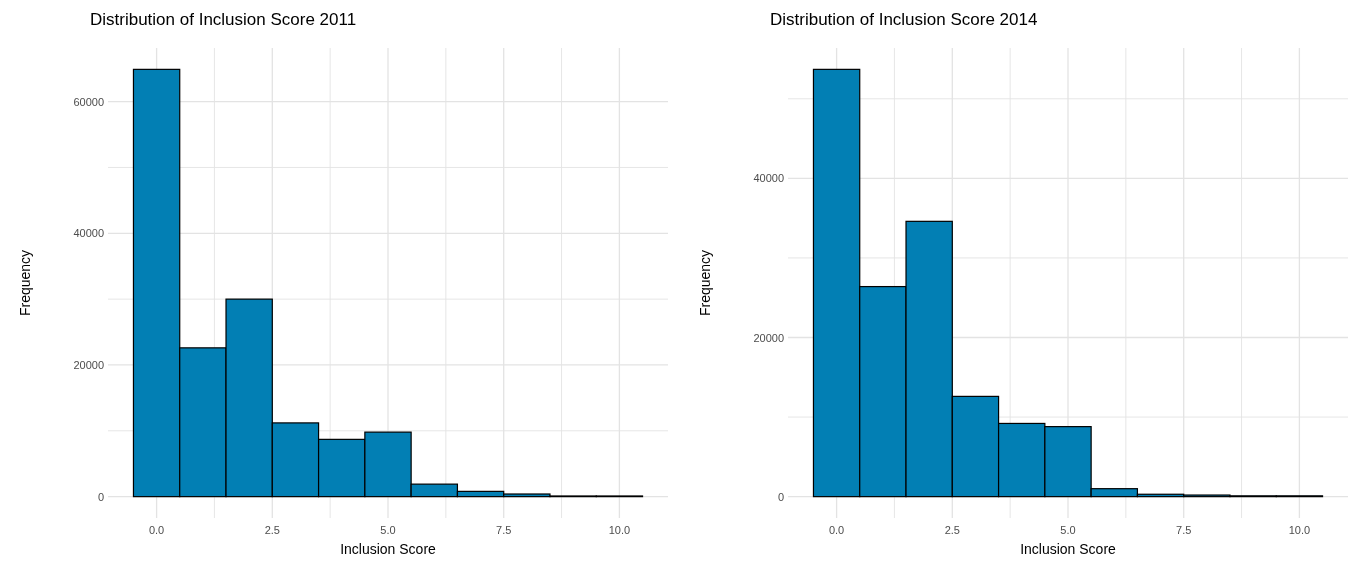  I want to click on chart-title: Distribution of Inclusion Score 2014, so click(904, 19).